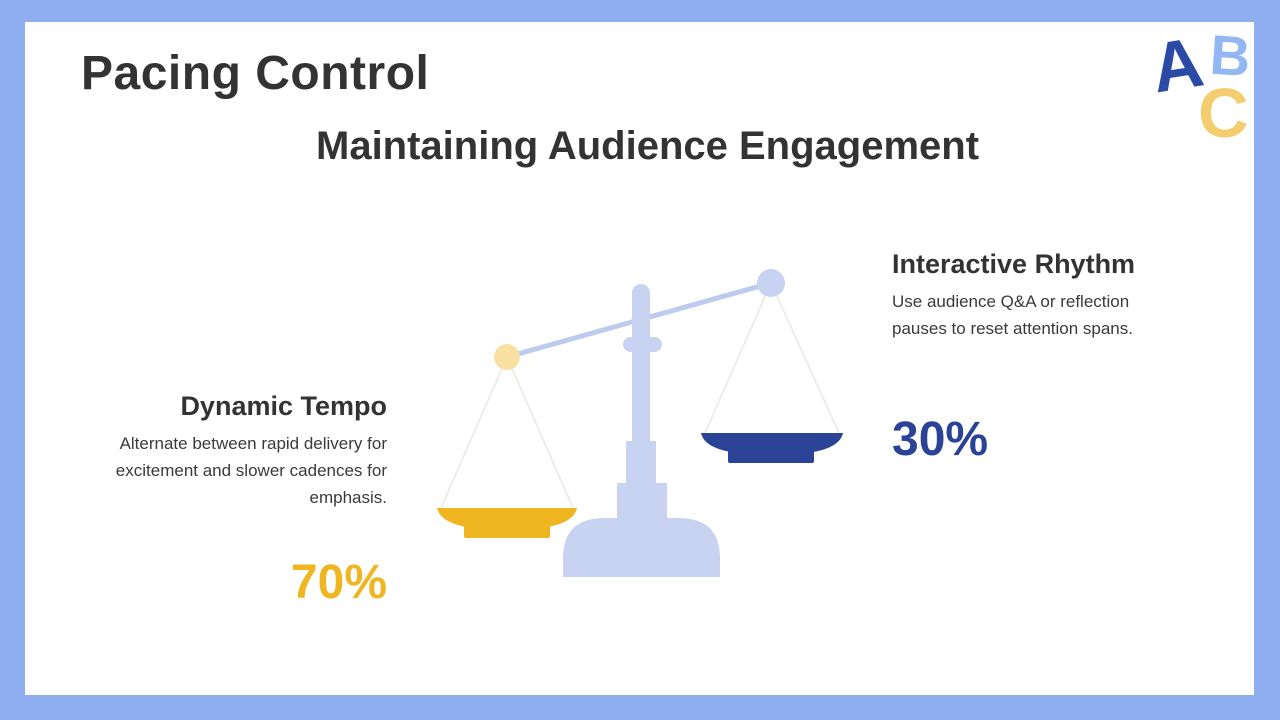  I want to click on right-item-percentage: 30%, so click(940, 440).